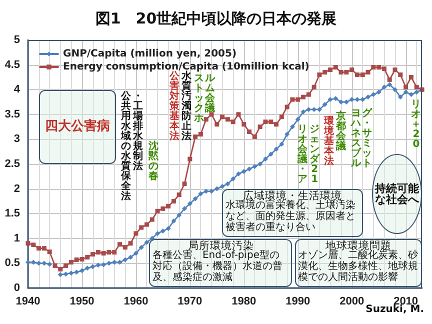 This screenshot has height=324, width=432. I want to click on y-tick-label: 4, so click(17, 90).